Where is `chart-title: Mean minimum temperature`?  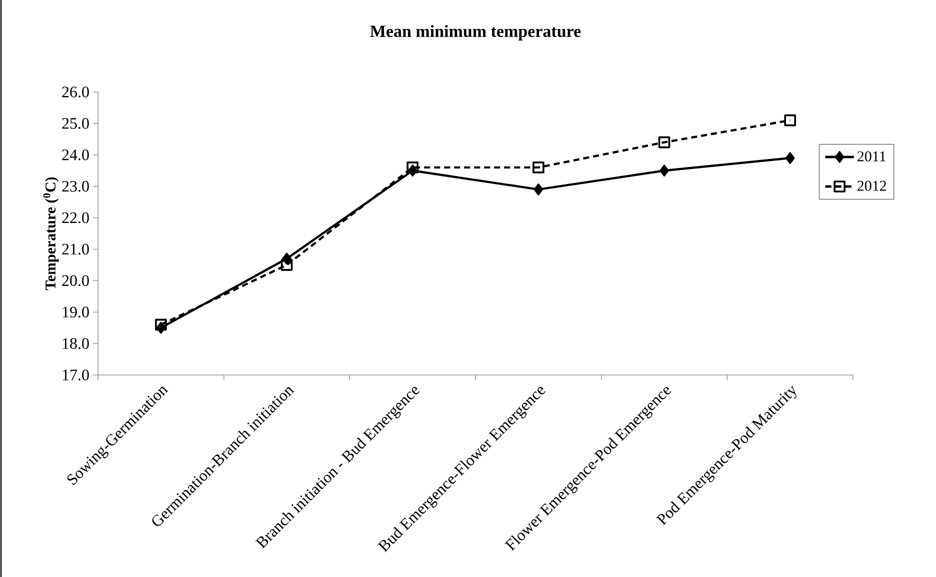 chart-title: Mean minimum temperature is located at coordinates (475, 32).